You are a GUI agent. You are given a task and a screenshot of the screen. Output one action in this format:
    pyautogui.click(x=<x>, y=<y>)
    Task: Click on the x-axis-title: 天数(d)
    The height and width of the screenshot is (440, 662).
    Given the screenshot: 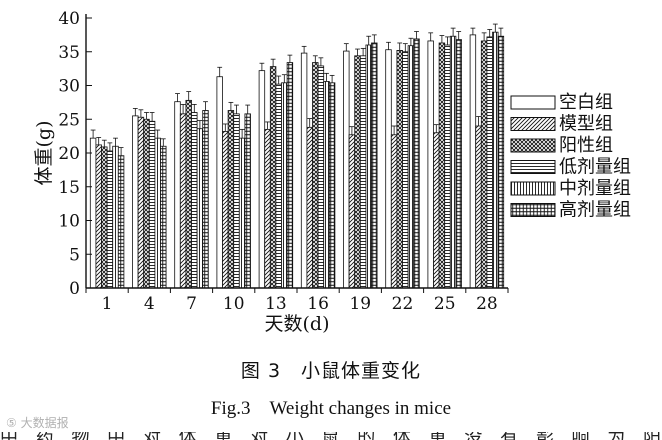 What is the action you would take?
    pyautogui.click(x=297, y=324)
    